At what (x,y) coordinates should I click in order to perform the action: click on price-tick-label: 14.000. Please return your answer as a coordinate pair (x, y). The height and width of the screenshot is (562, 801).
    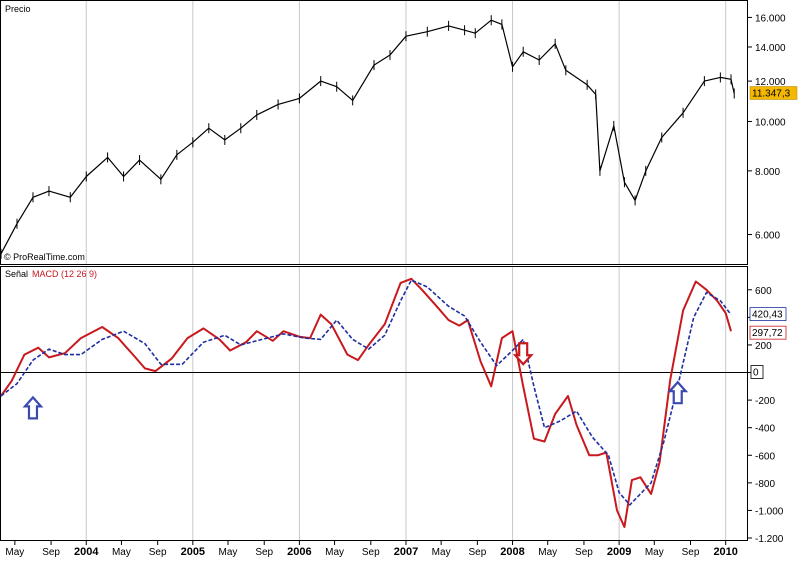
    Looking at the image, I should click on (770, 48).